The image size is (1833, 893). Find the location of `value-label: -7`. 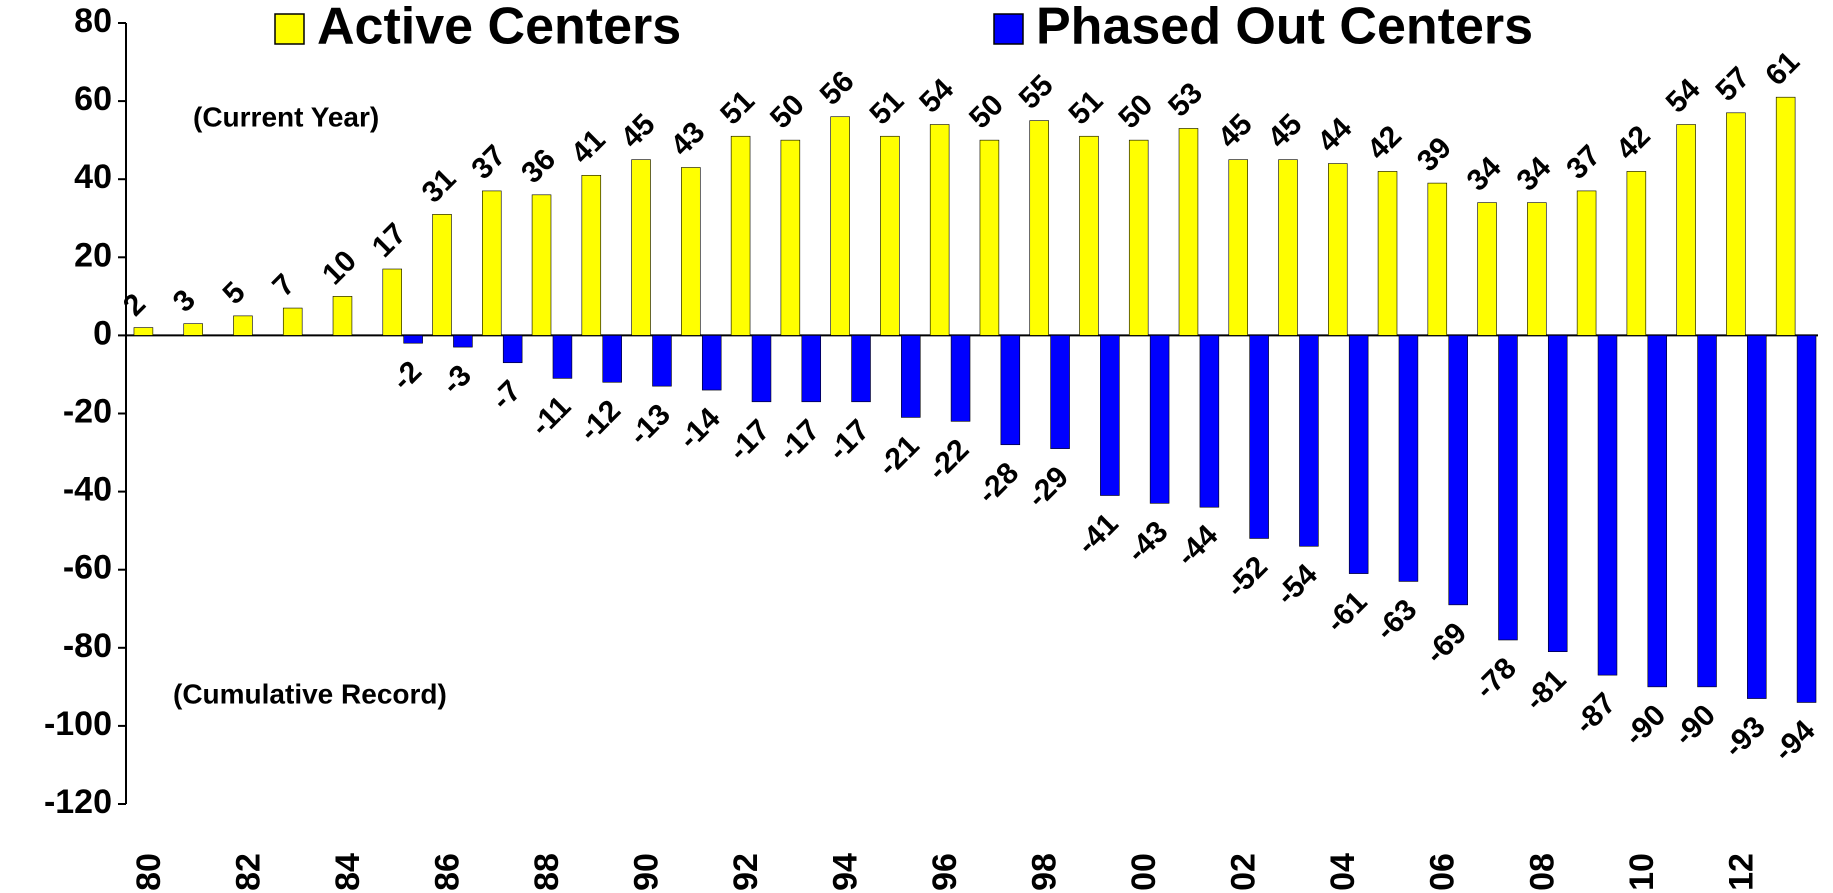

value-label: -7 is located at coordinates (506, 395).